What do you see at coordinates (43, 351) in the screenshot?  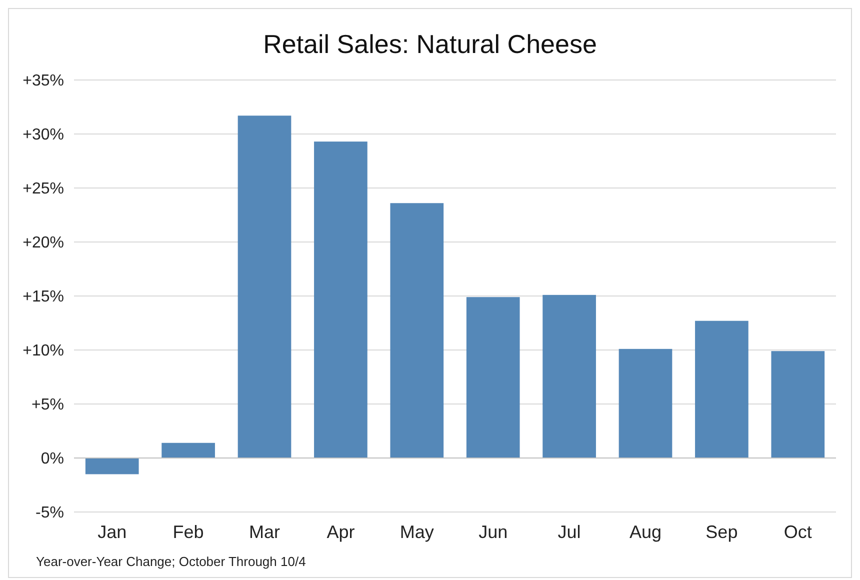 I see `y-tick-label: +10%` at bounding box center [43, 351].